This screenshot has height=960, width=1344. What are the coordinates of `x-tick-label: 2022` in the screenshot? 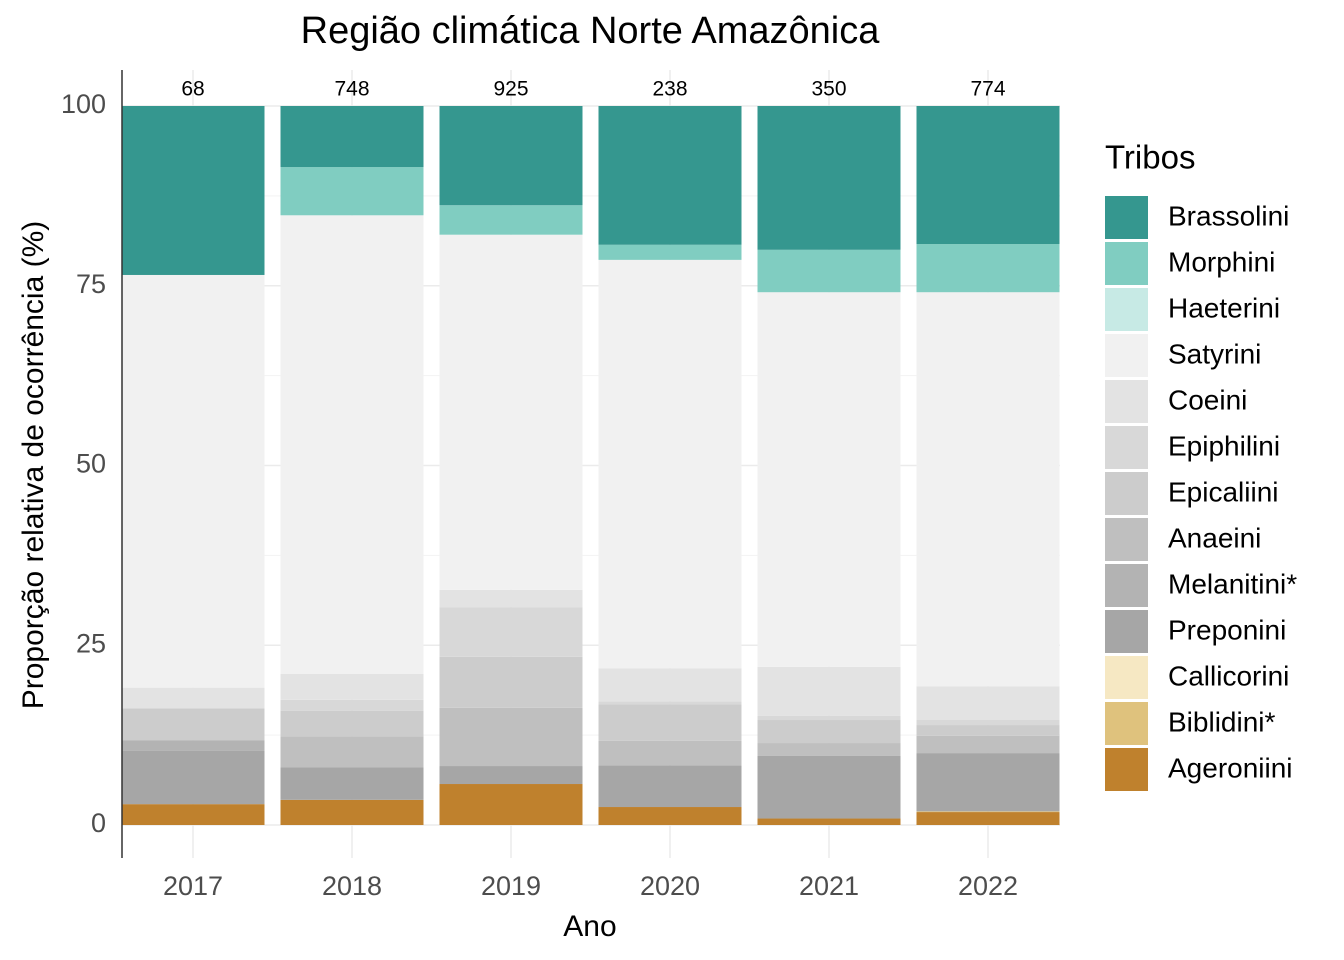 It's located at (988, 886).